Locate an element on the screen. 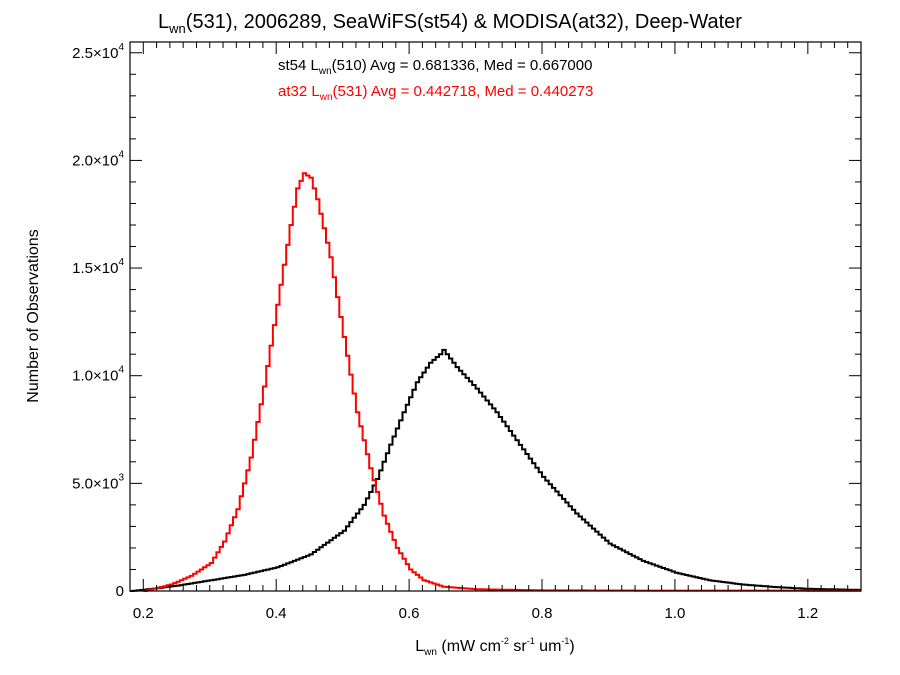 Image resolution: width=900 pixels, height=675 pixels. x-tick-label: 0.8 is located at coordinates (542, 613).